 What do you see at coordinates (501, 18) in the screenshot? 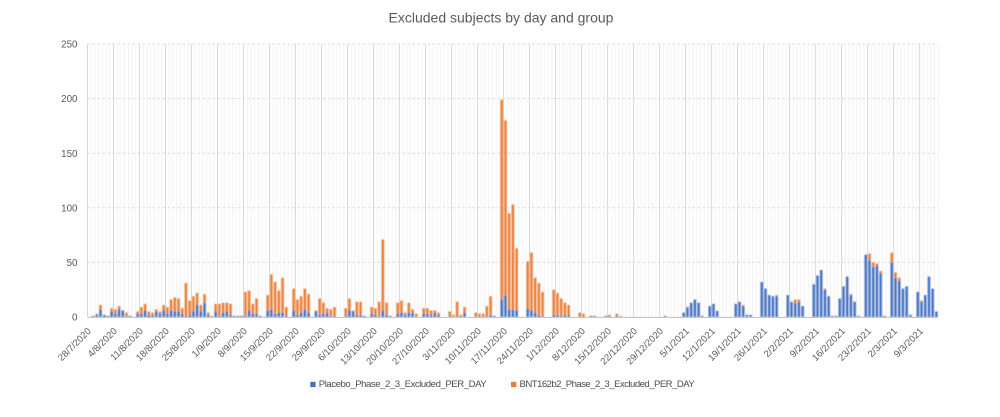
I see `svg-text:Excluded subjects by day and g: Excluded subjects by day and group` at bounding box center [501, 18].